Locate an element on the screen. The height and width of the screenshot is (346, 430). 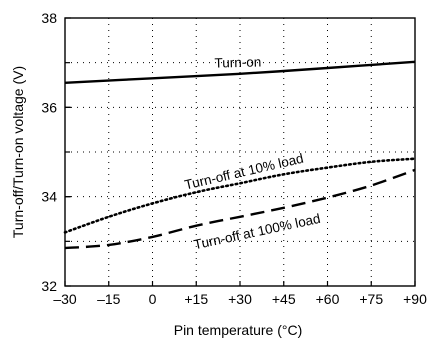
annotation-turn-on: Turn-on is located at coordinates (237, 62).